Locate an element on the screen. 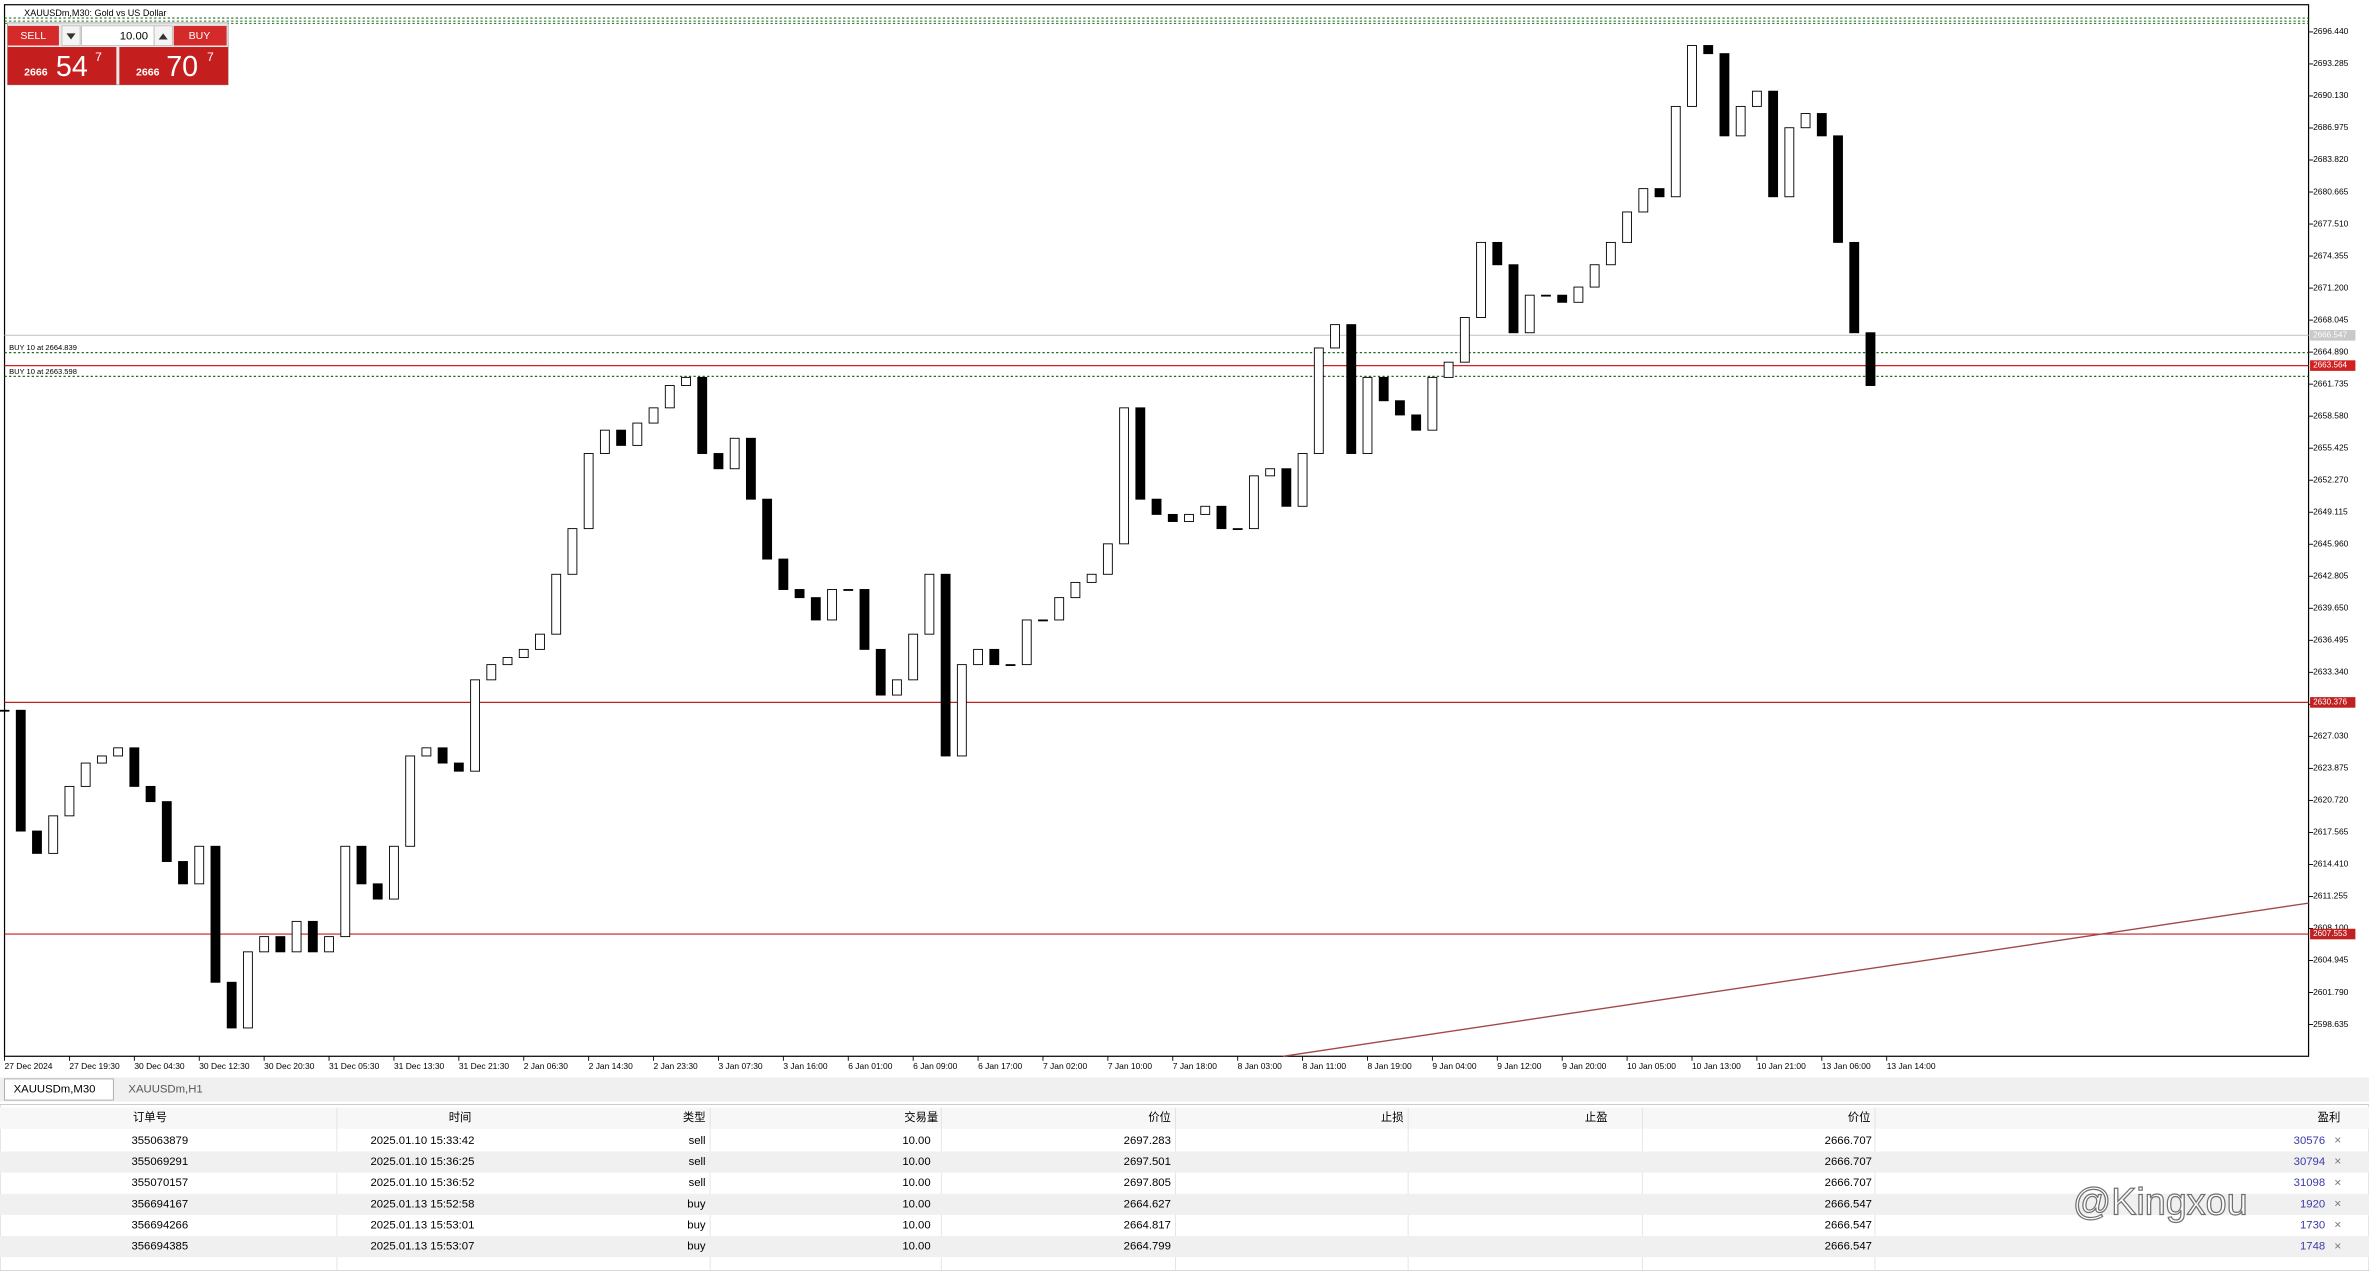 The width and height of the screenshot is (2369, 1271). x-tick-label: 27 Dec 19:30 is located at coordinates (94, 1066).